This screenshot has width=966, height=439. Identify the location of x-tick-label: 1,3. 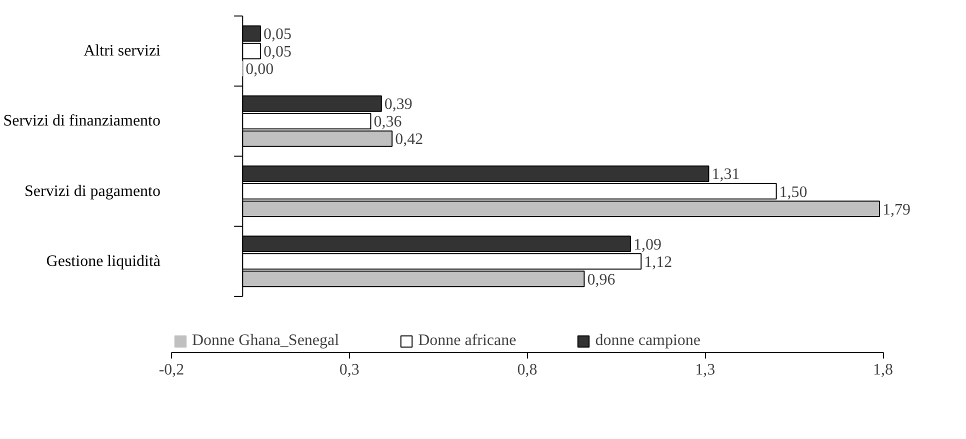
(705, 370).